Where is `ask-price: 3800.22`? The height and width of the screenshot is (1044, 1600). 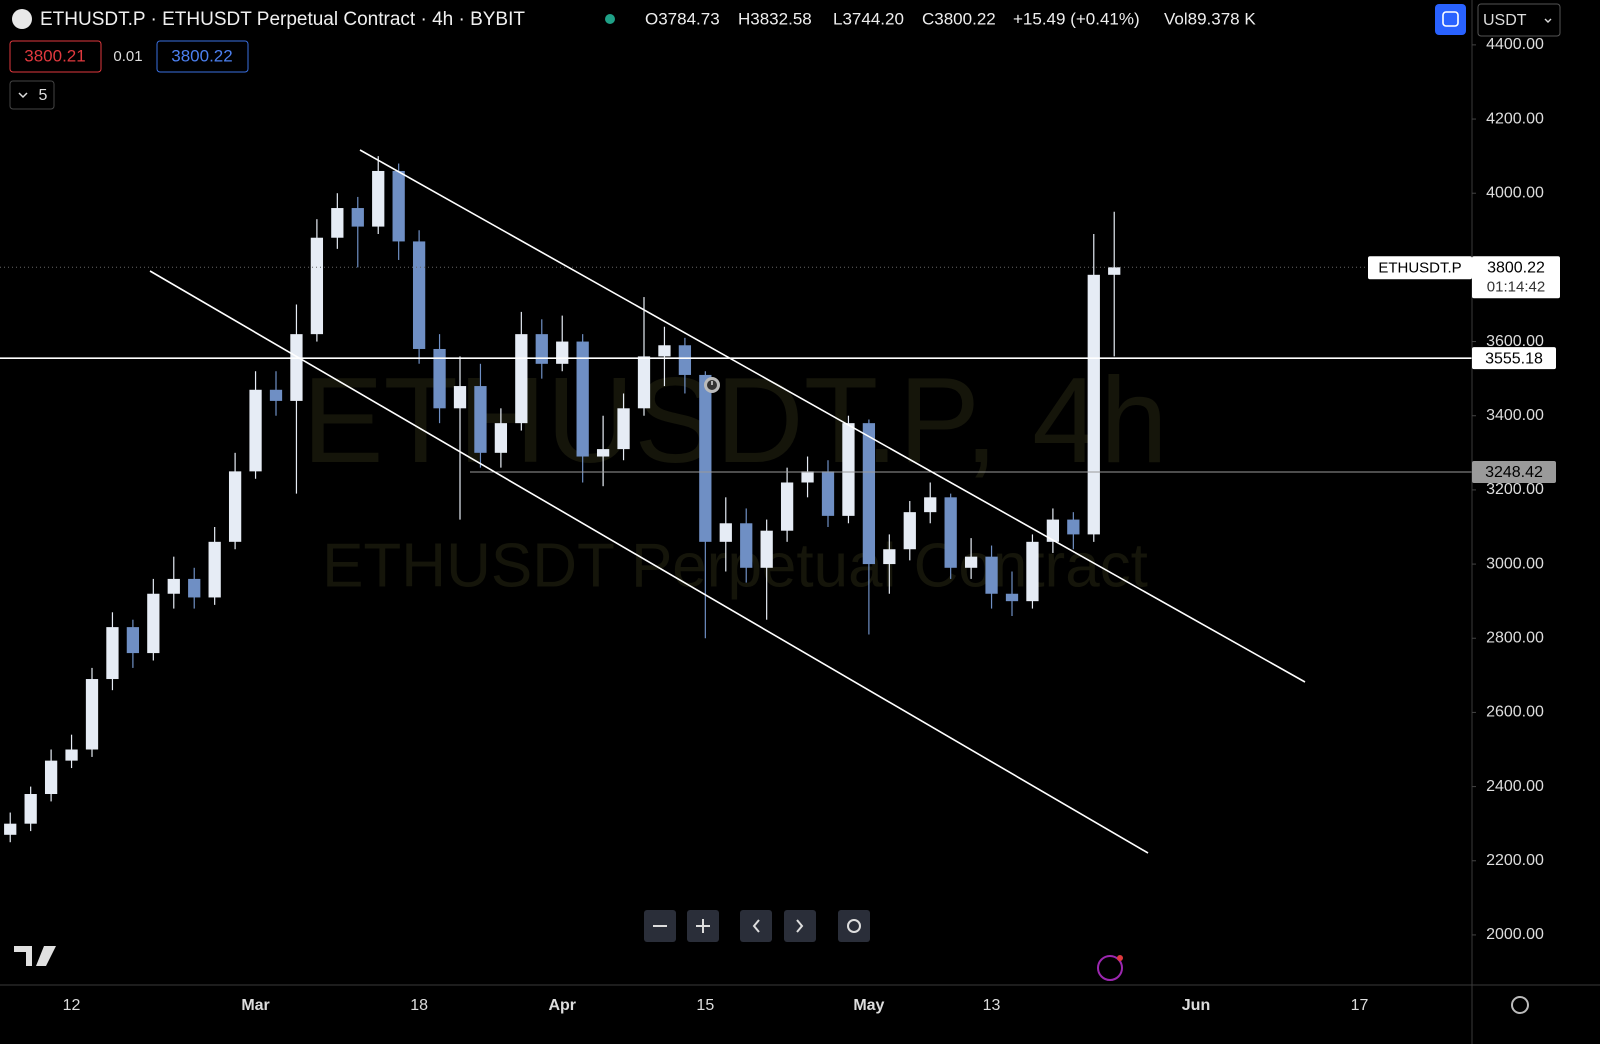 ask-price: 3800.22 is located at coordinates (201, 55).